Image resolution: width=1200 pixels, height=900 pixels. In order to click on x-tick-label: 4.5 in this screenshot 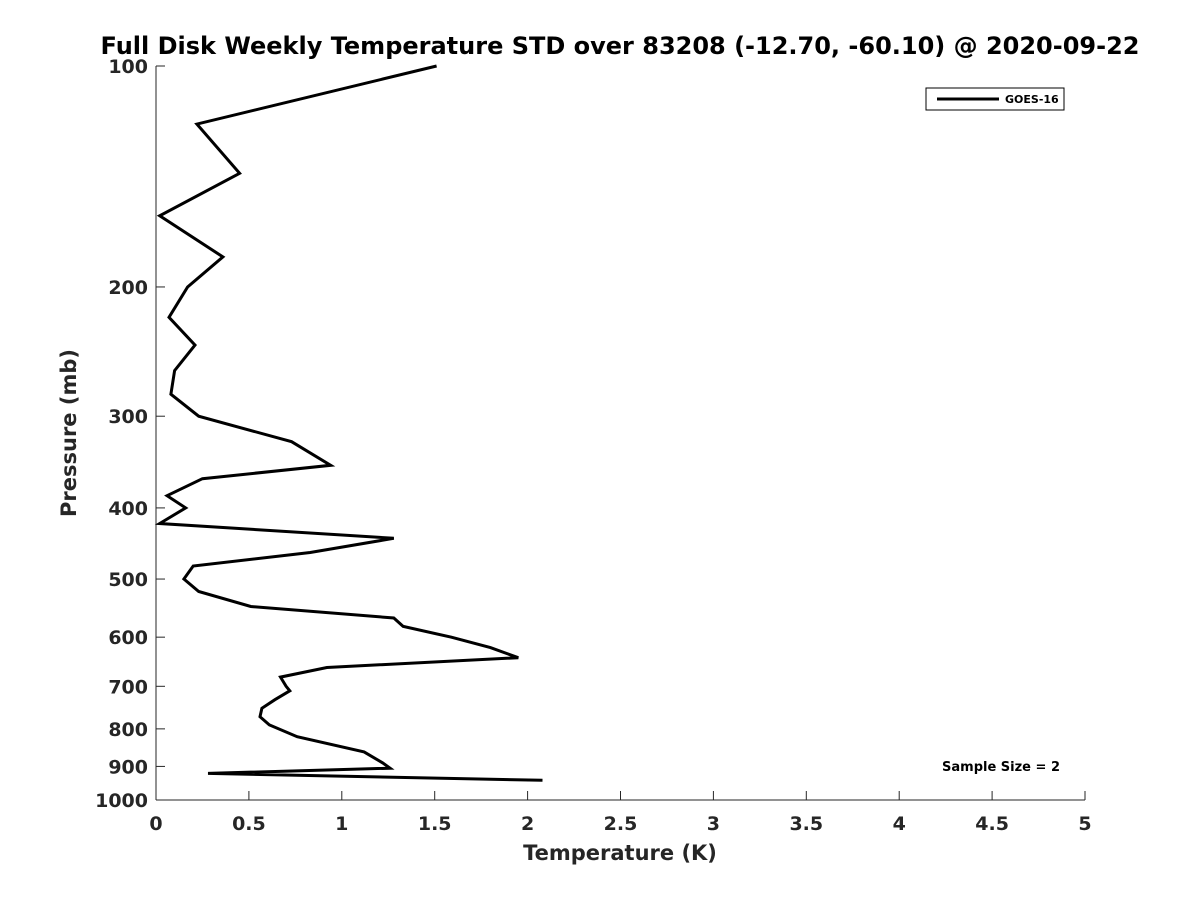, I will do `click(992, 824)`.